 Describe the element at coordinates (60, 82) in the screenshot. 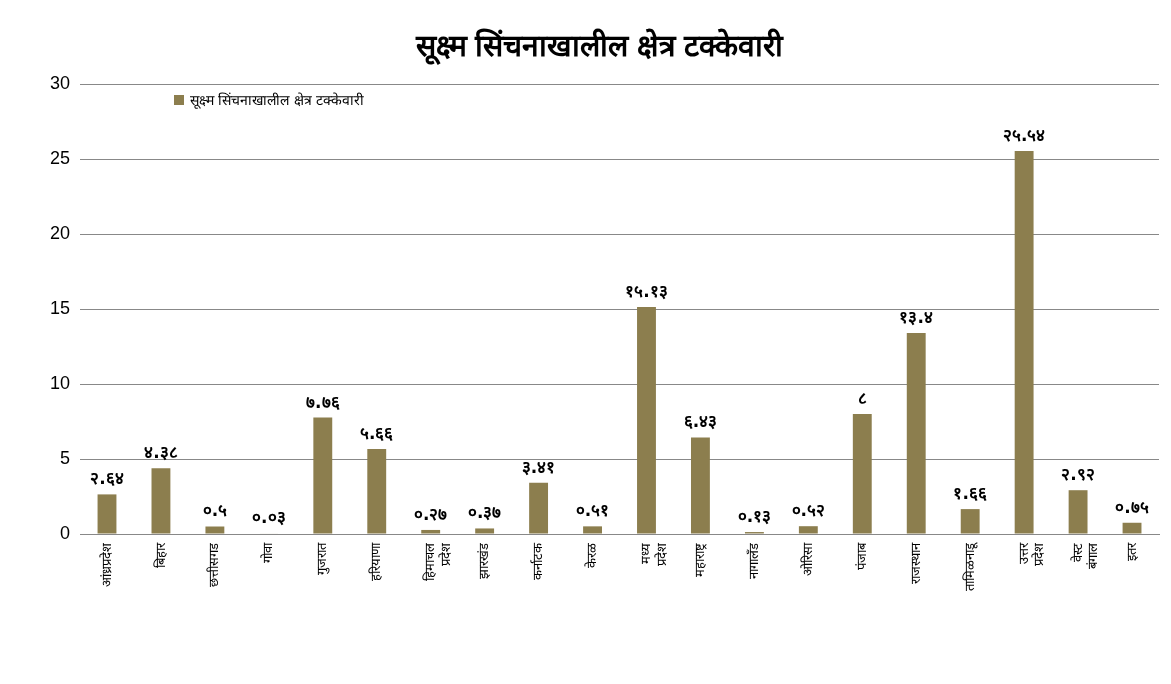

I see `y-tick-label: 30` at that location.